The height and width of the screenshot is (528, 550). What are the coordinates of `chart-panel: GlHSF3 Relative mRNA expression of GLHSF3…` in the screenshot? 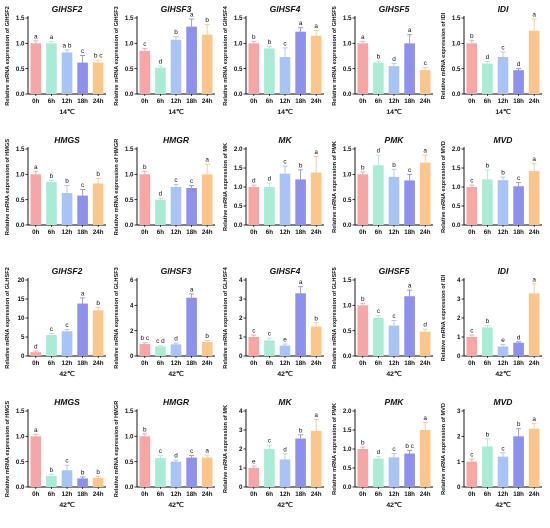 It's located at (164, 322).